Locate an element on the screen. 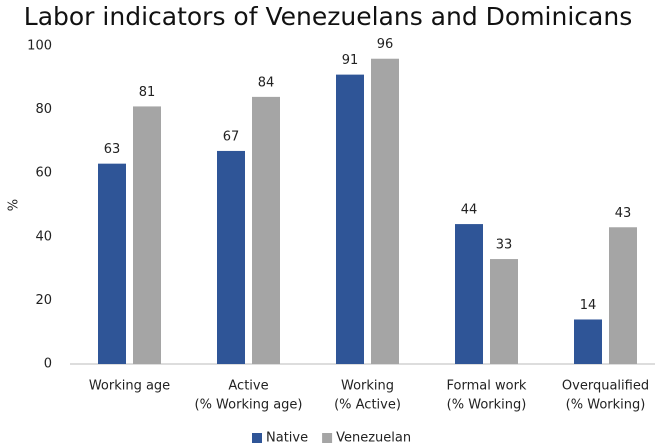 The width and height of the screenshot is (657, 447). y-tick-label: 100 is located at coordinates (39, 46).